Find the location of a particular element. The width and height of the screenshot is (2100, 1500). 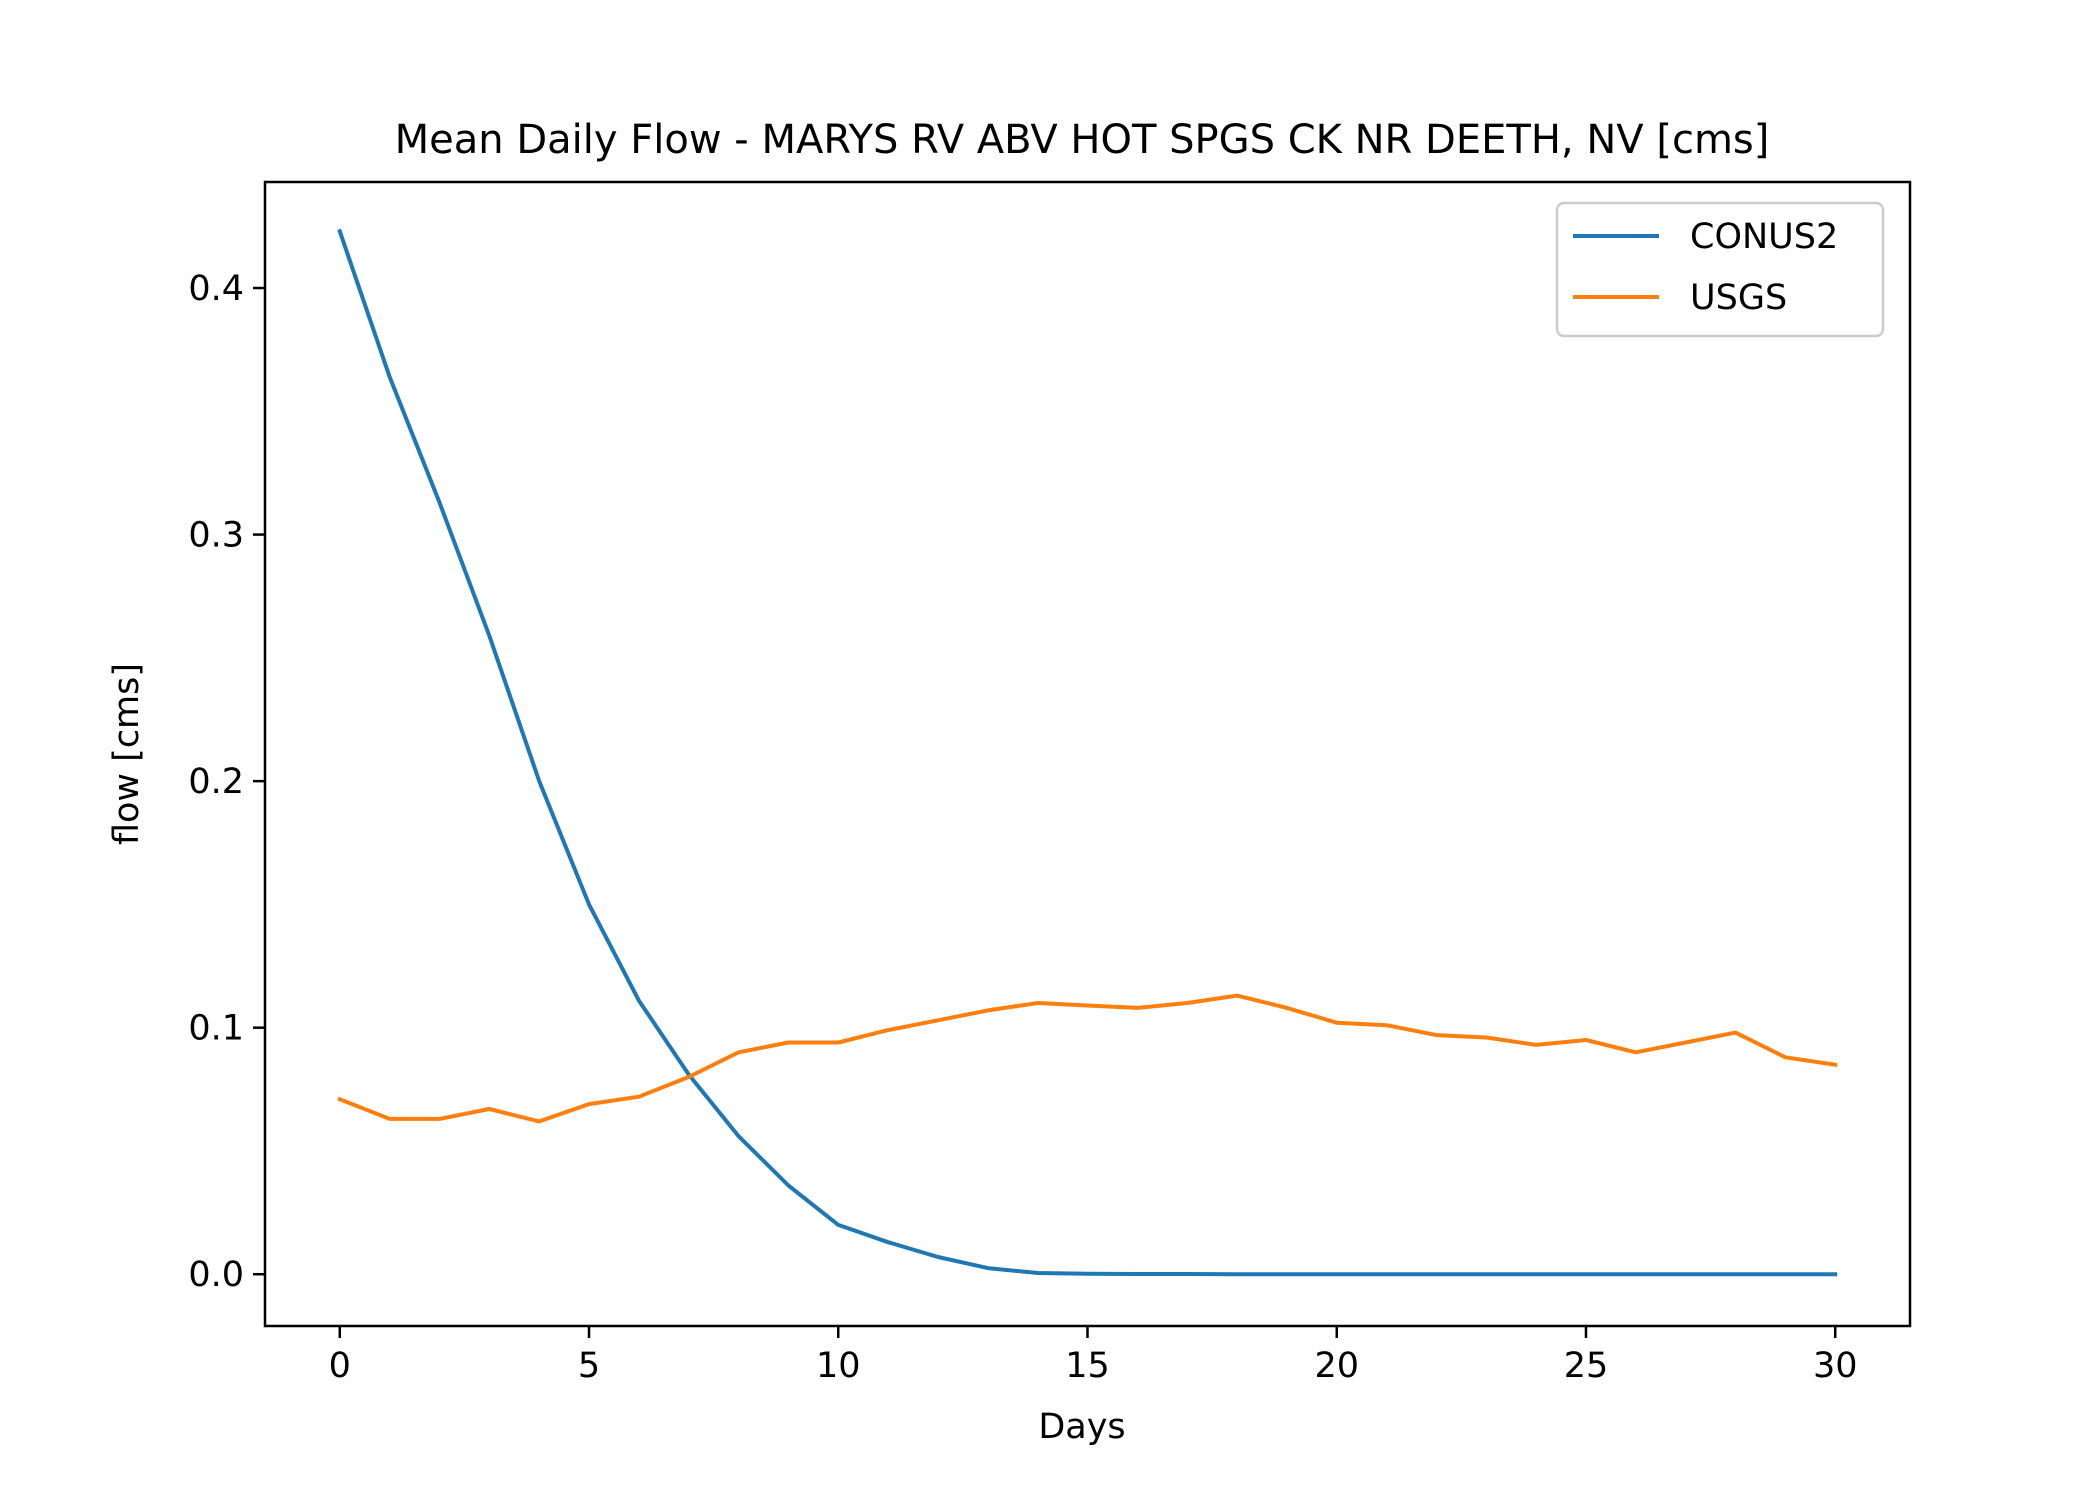

y-tick-label: 0.1 is located at coordinates (216, 1029).